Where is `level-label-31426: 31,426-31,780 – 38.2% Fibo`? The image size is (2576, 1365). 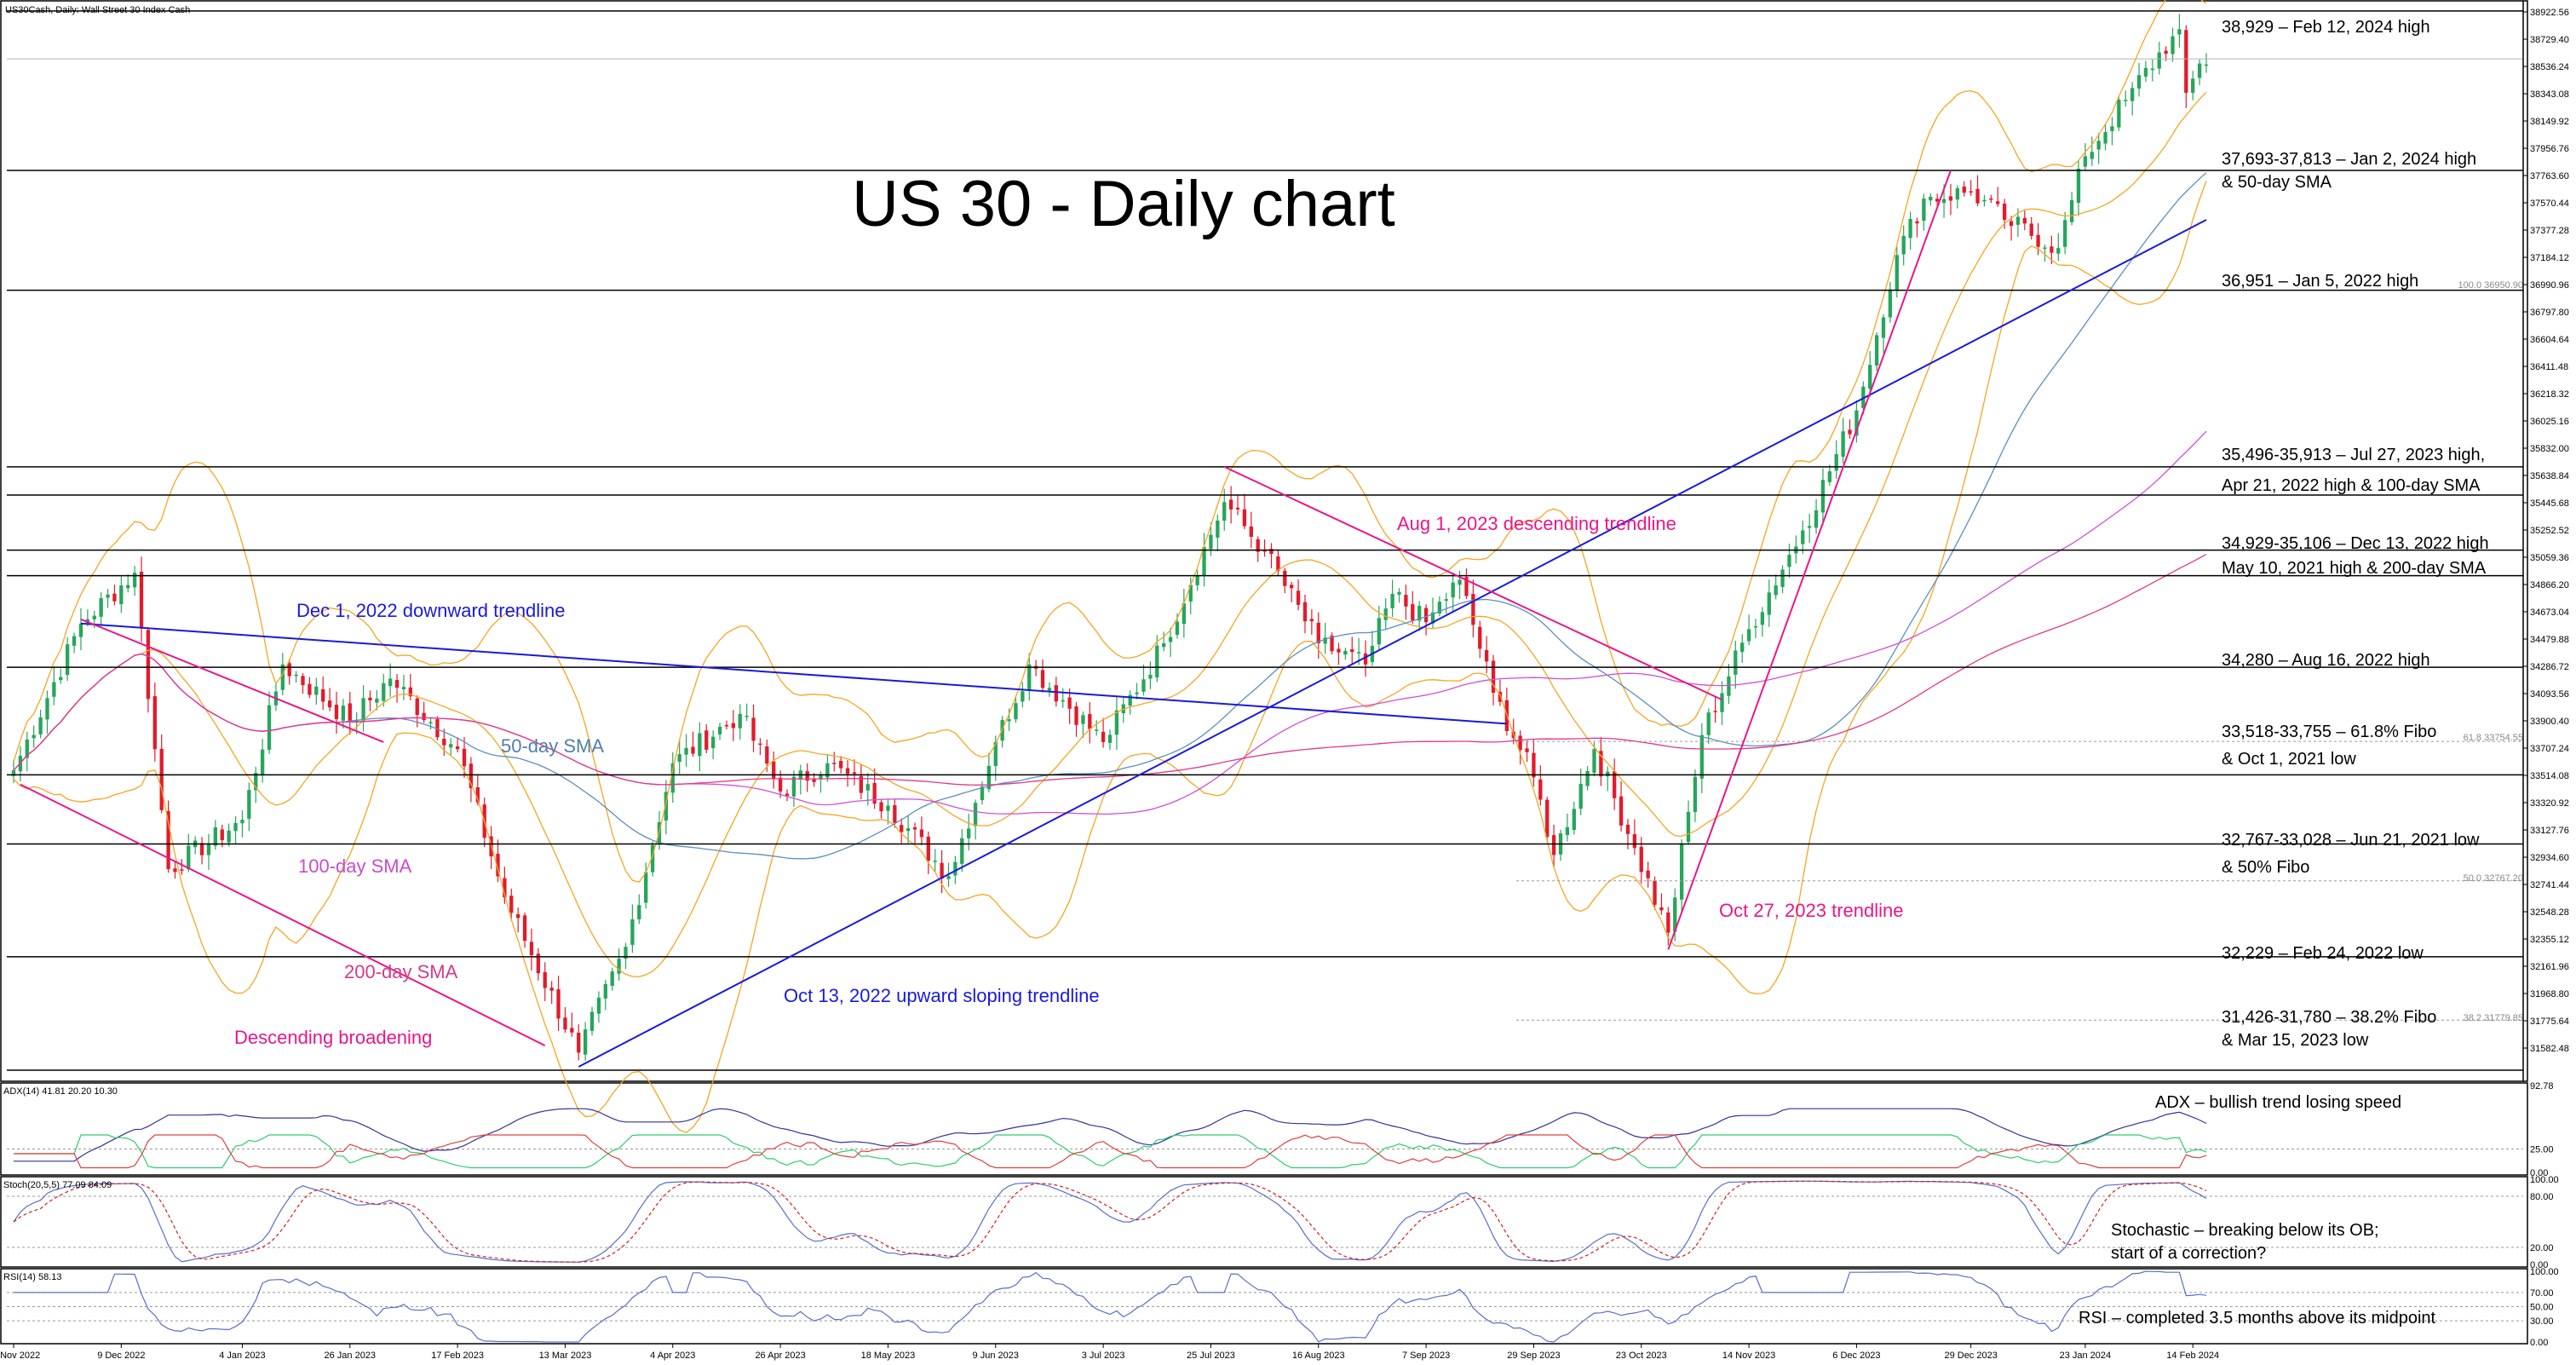 level-label-31426: 31,426-31,780 – 38.2% Fibo is located at coordinates (2329, 1017).